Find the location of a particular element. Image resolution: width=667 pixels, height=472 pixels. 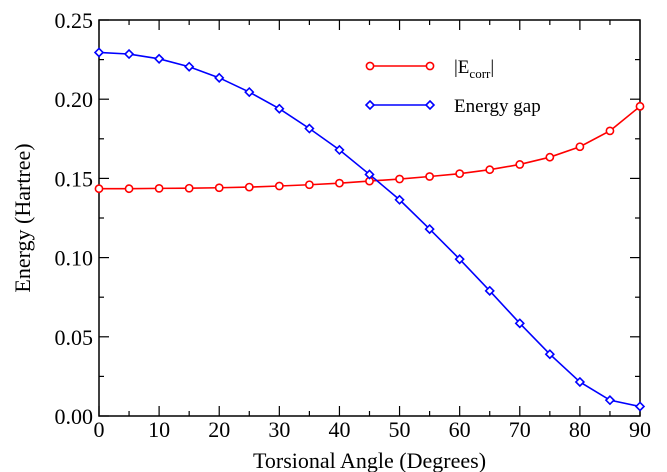

x-tick-label: 0 is located at coordinates (99, 429).